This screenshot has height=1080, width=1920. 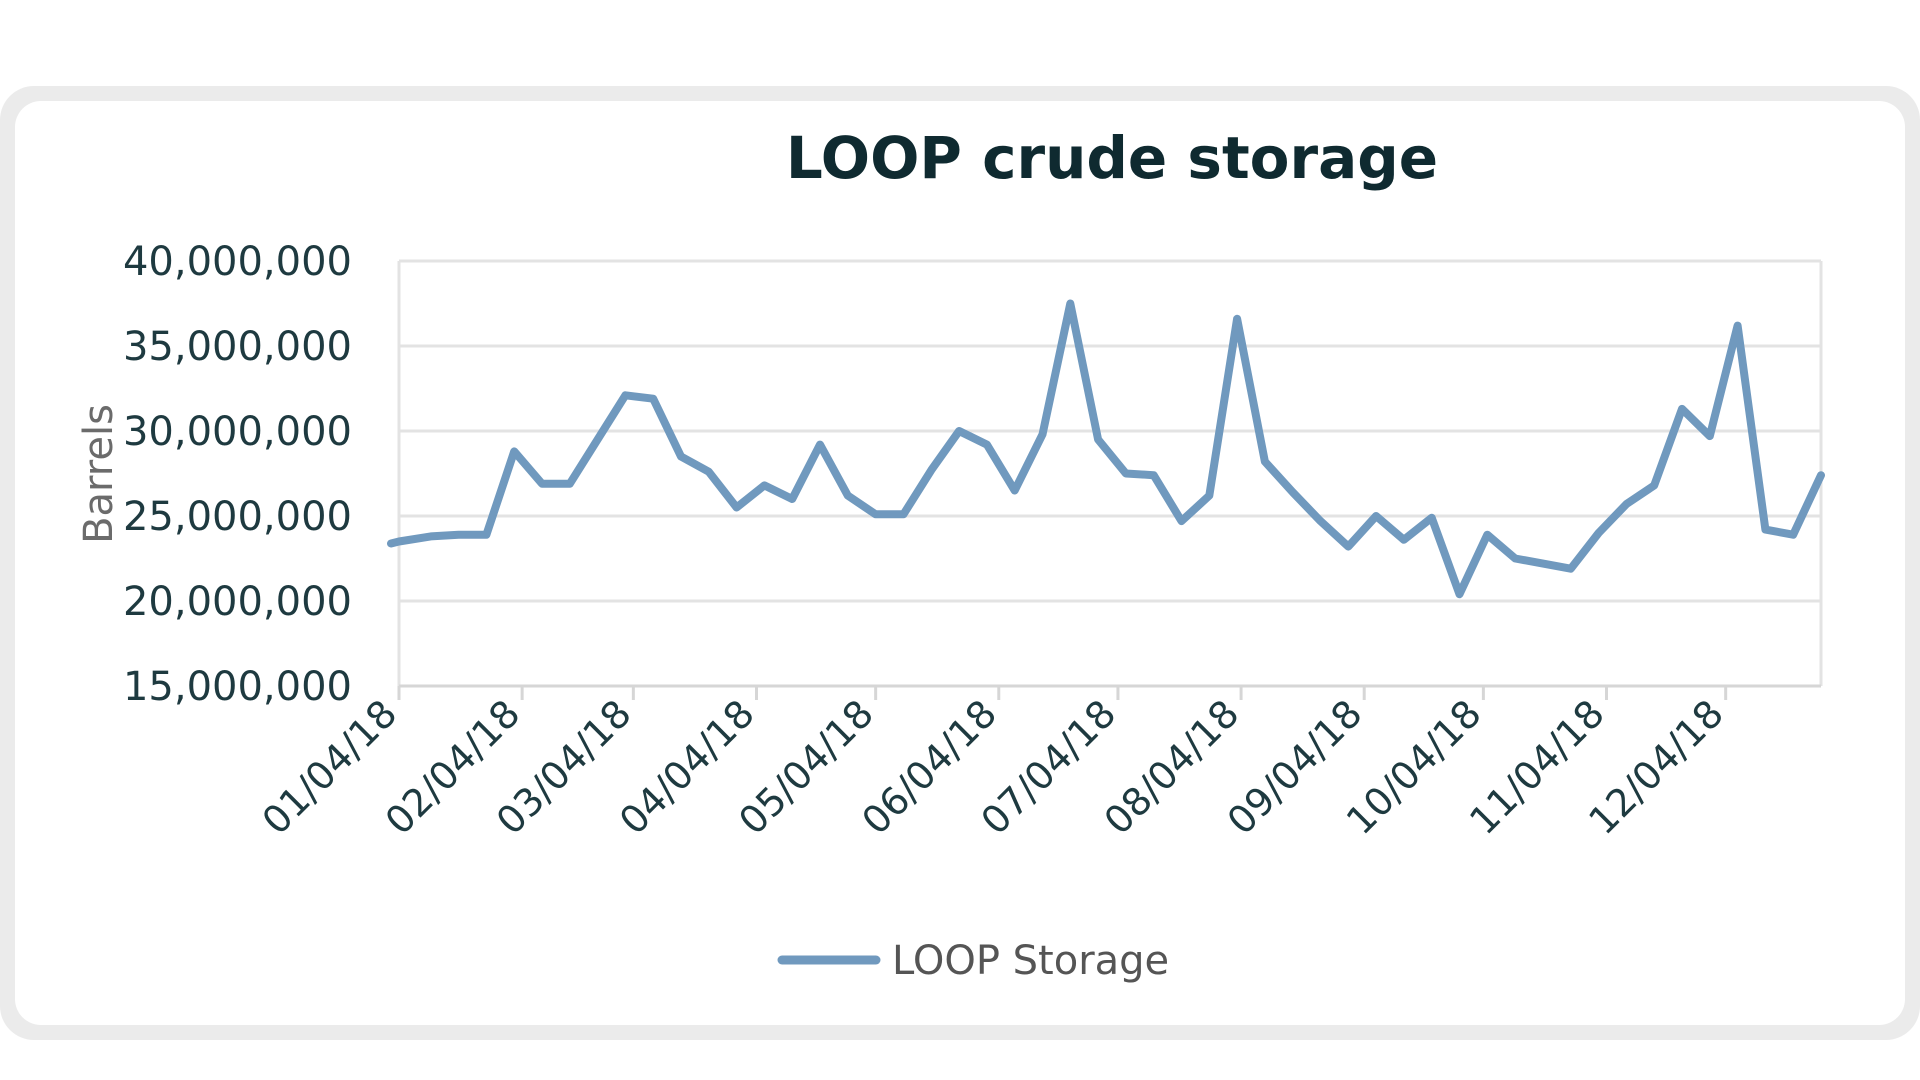 What do you see at coordinates (237, 347) in the screenshot?
I see `y-tick-label: 35,000,000` at bounding box center [237, 347].